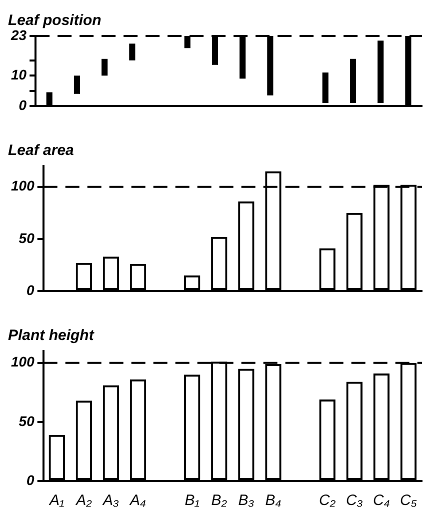 This screenshot has height=524, width=437. Describe the element at coordinates (18, 34) in the screenshot. I see `y-tick-label: 23` at that location.